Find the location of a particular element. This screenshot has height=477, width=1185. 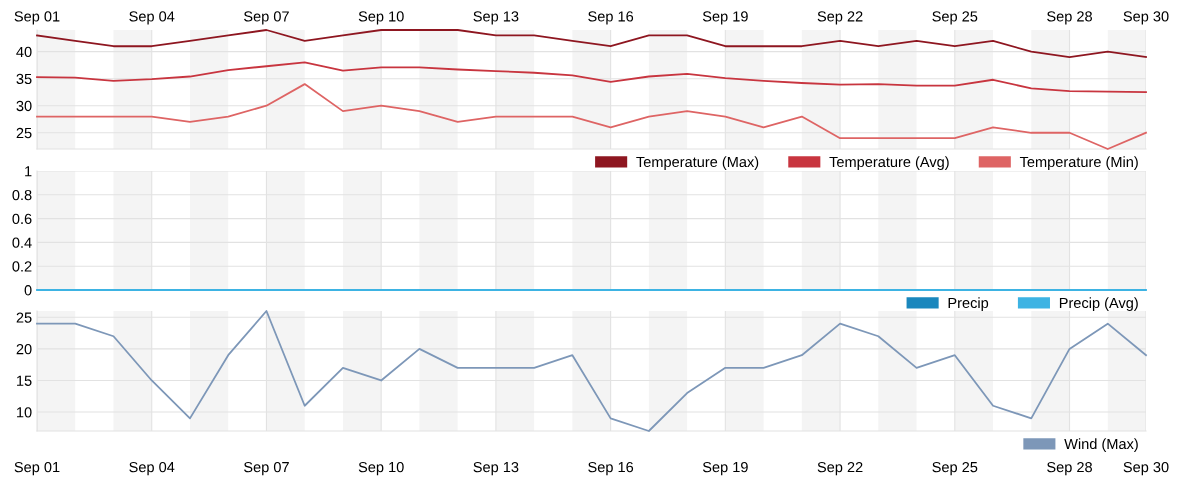

y-tick-label: 30 is located at coordinates (24, 106).